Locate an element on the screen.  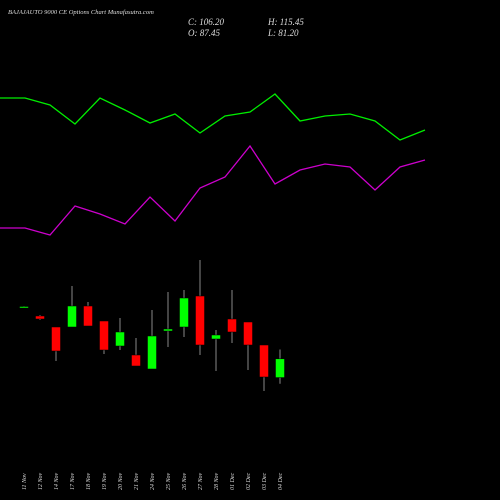
header-open: O: 87.45 is located at coordinates (204, 33).